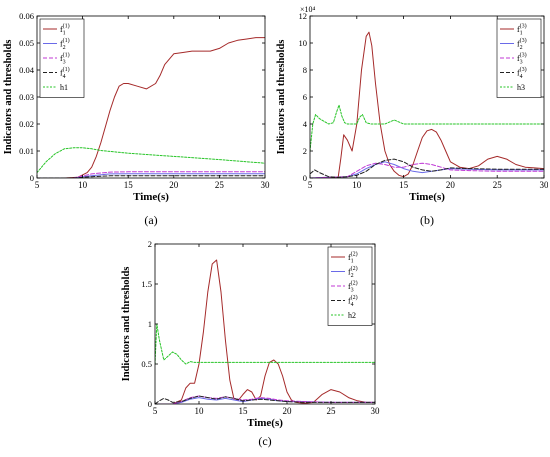 This screenshot has width=550, height=457. Describe the element at coordinates (522, 30) in the screenshot. I see `chart-b-legend-label-1: f1(3)` at that location.